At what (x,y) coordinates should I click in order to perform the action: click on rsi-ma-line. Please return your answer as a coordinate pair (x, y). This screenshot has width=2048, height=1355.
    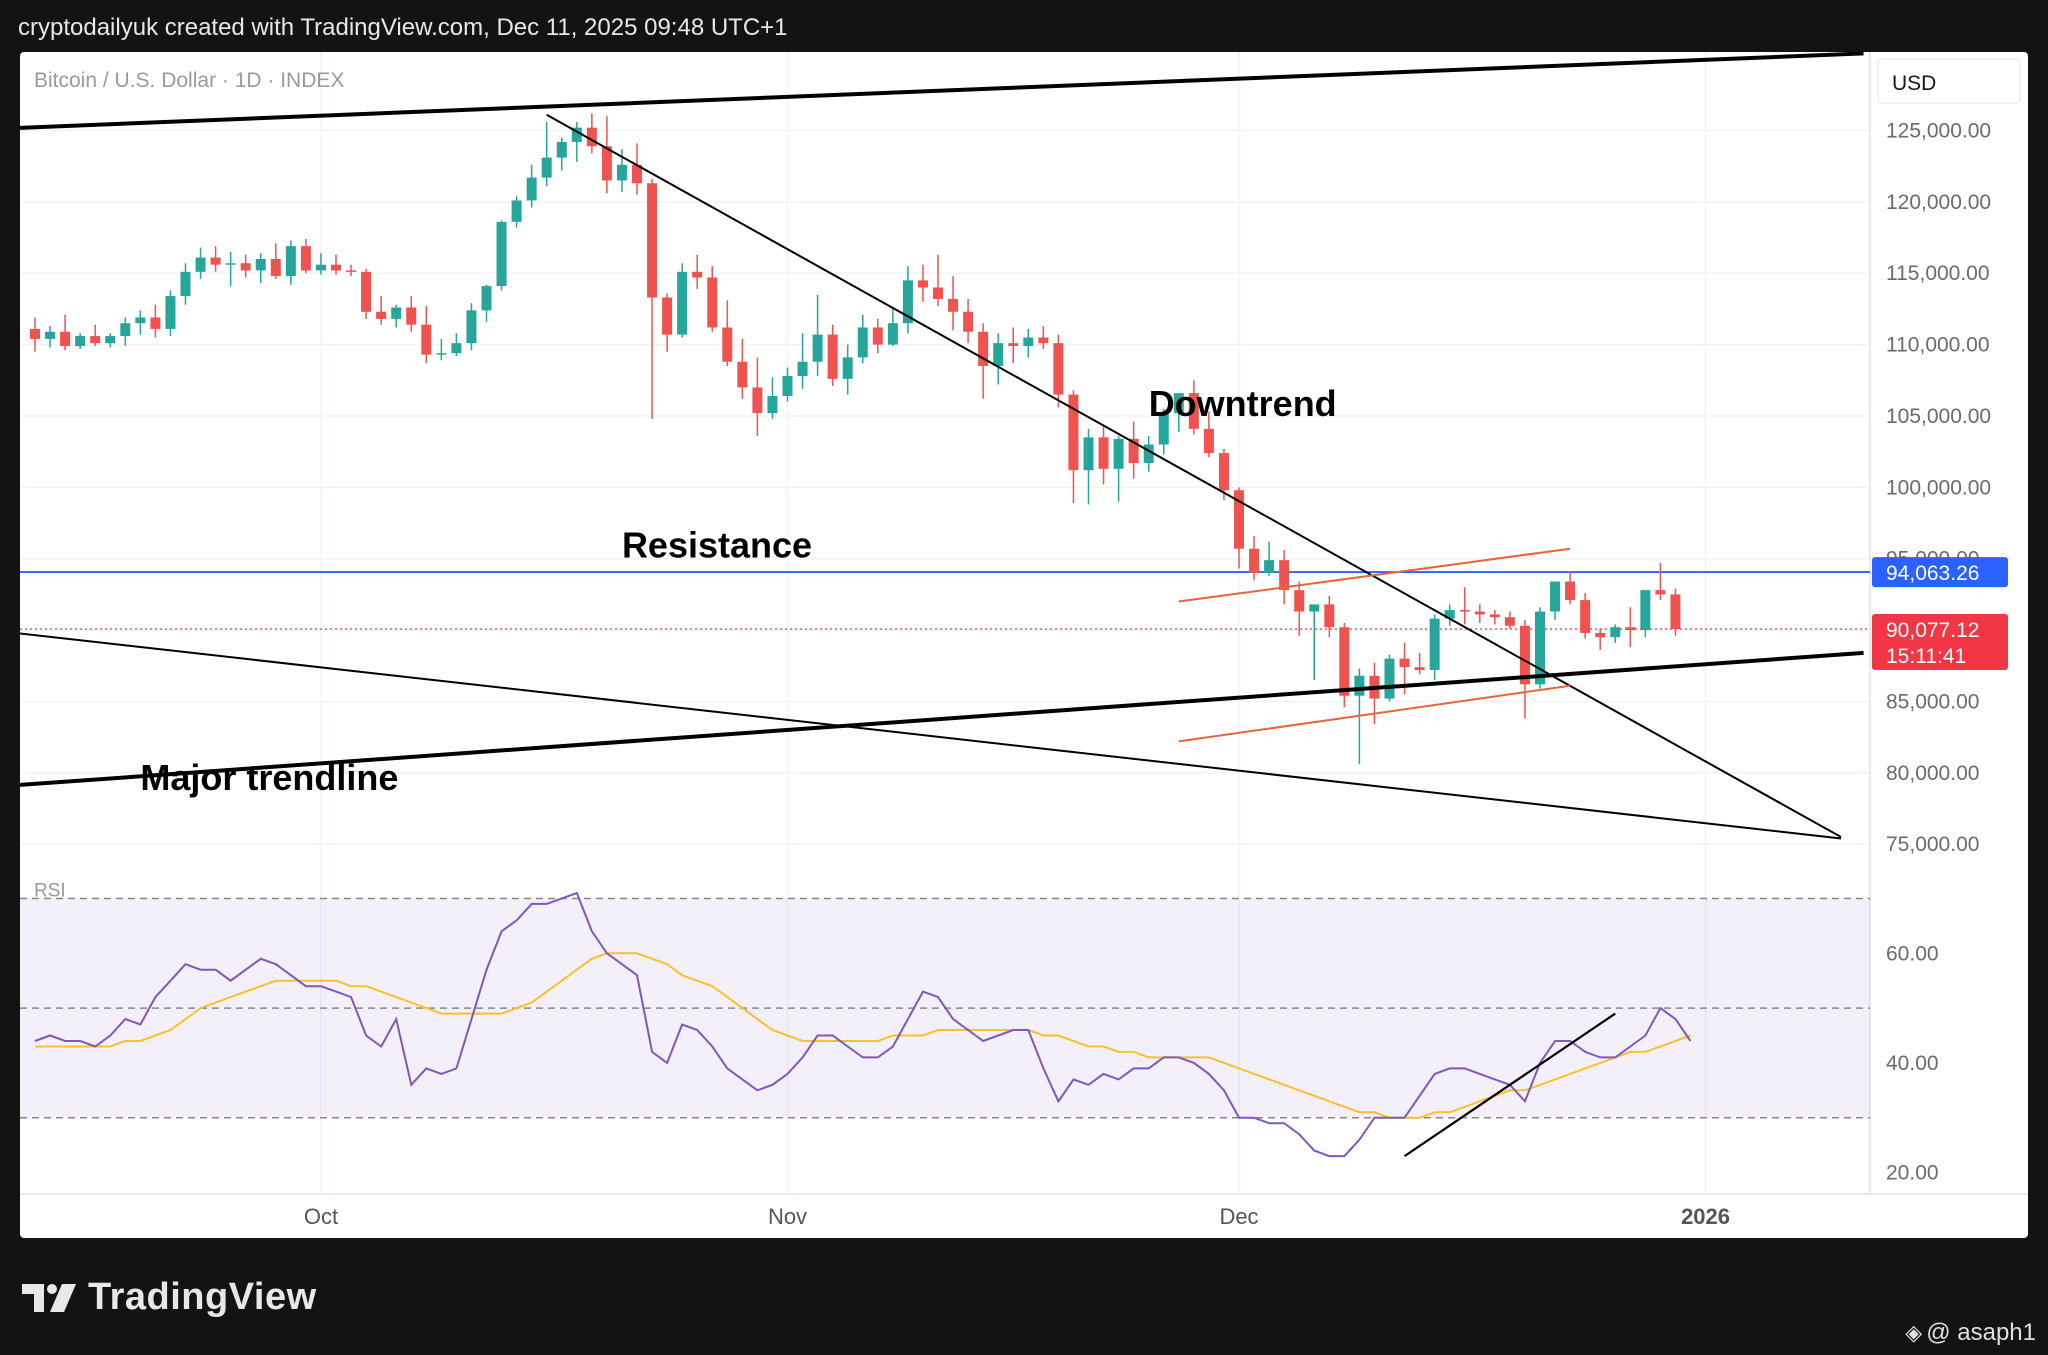
    Looking at the image, I should click on (863, 1035).